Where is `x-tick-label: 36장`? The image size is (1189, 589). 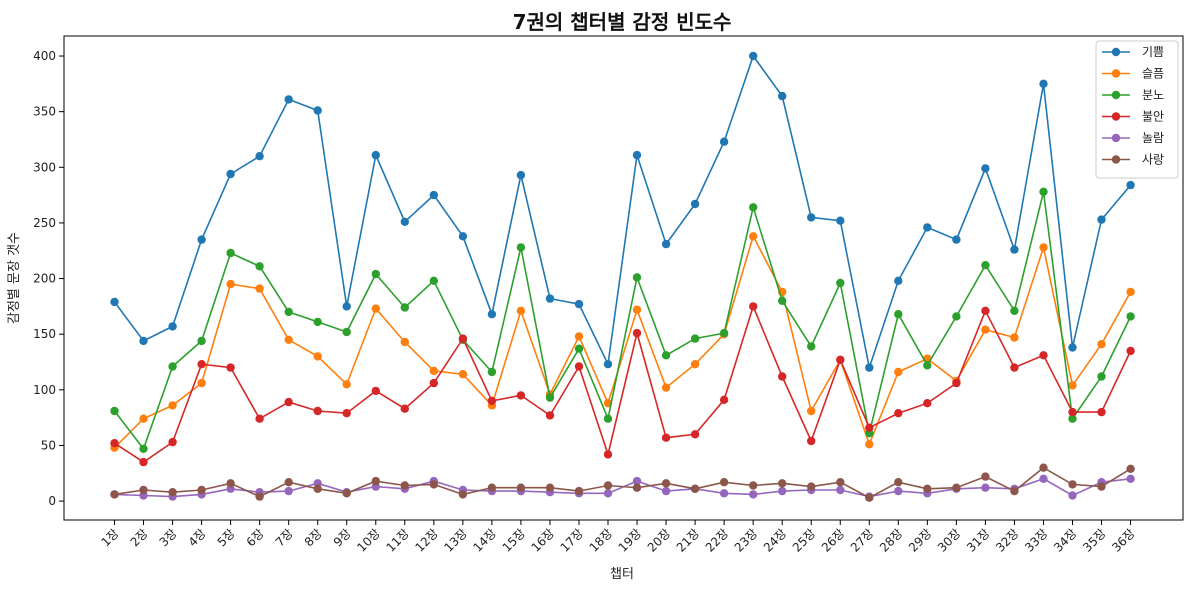
x-tick-label: 36장 is located at coordinates (1123, 540).